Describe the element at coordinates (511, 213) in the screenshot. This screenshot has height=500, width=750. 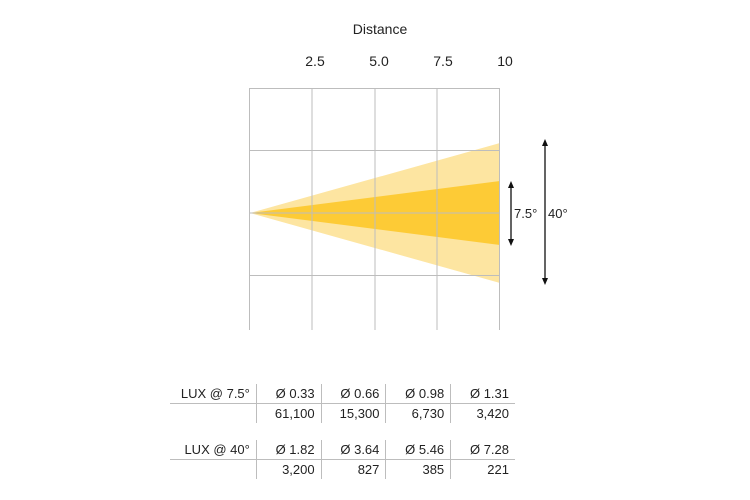
I see `narrow-angle-arrow` at that location.